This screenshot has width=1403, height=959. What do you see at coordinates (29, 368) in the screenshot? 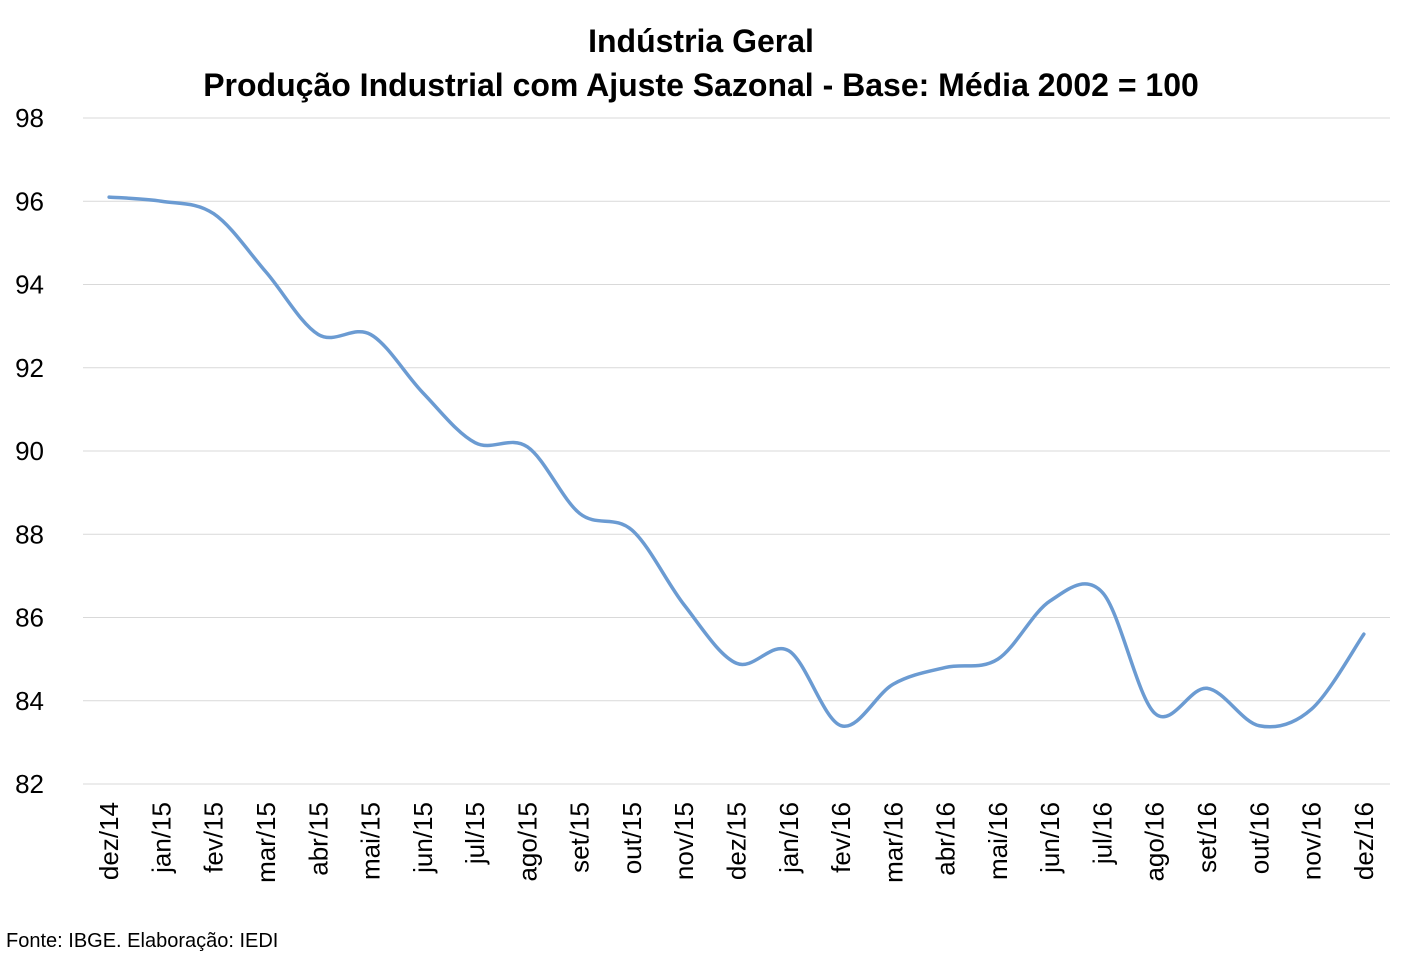
I see `y-tick-label: 92` at bounding box center [29, 368].